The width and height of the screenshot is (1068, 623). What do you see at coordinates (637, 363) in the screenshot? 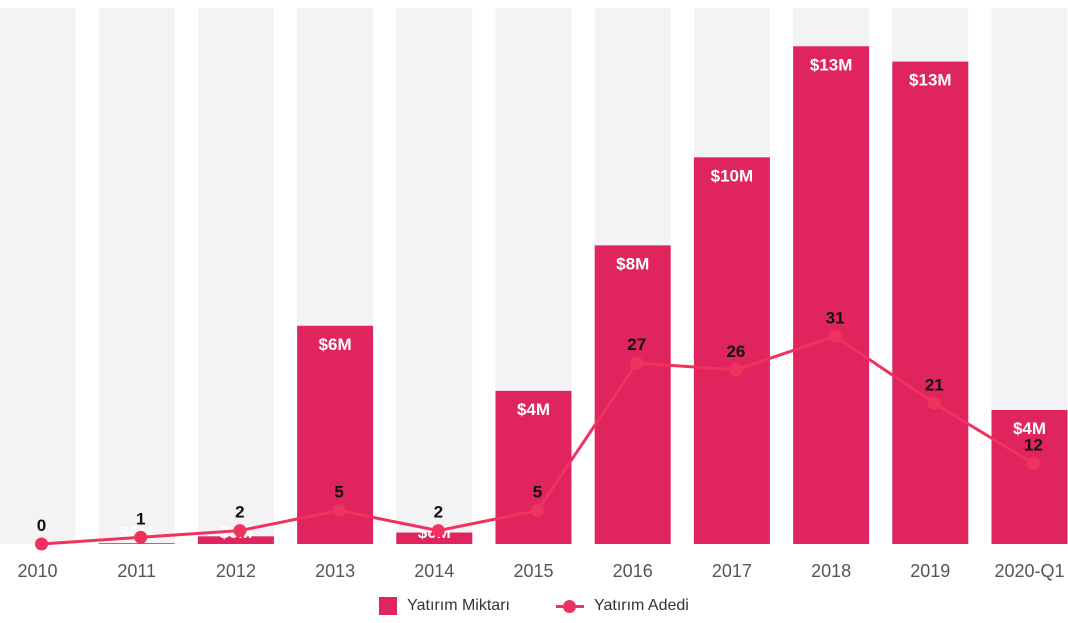
I see `count-point-2016` at bounding box center [637, 363].